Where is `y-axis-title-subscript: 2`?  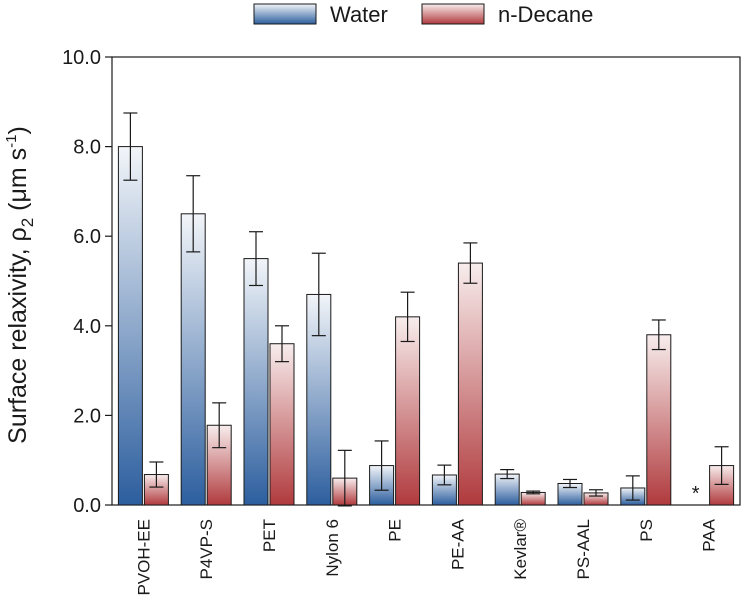 y-axis-title-subscript: 2 is located at coordinates (27, 222).